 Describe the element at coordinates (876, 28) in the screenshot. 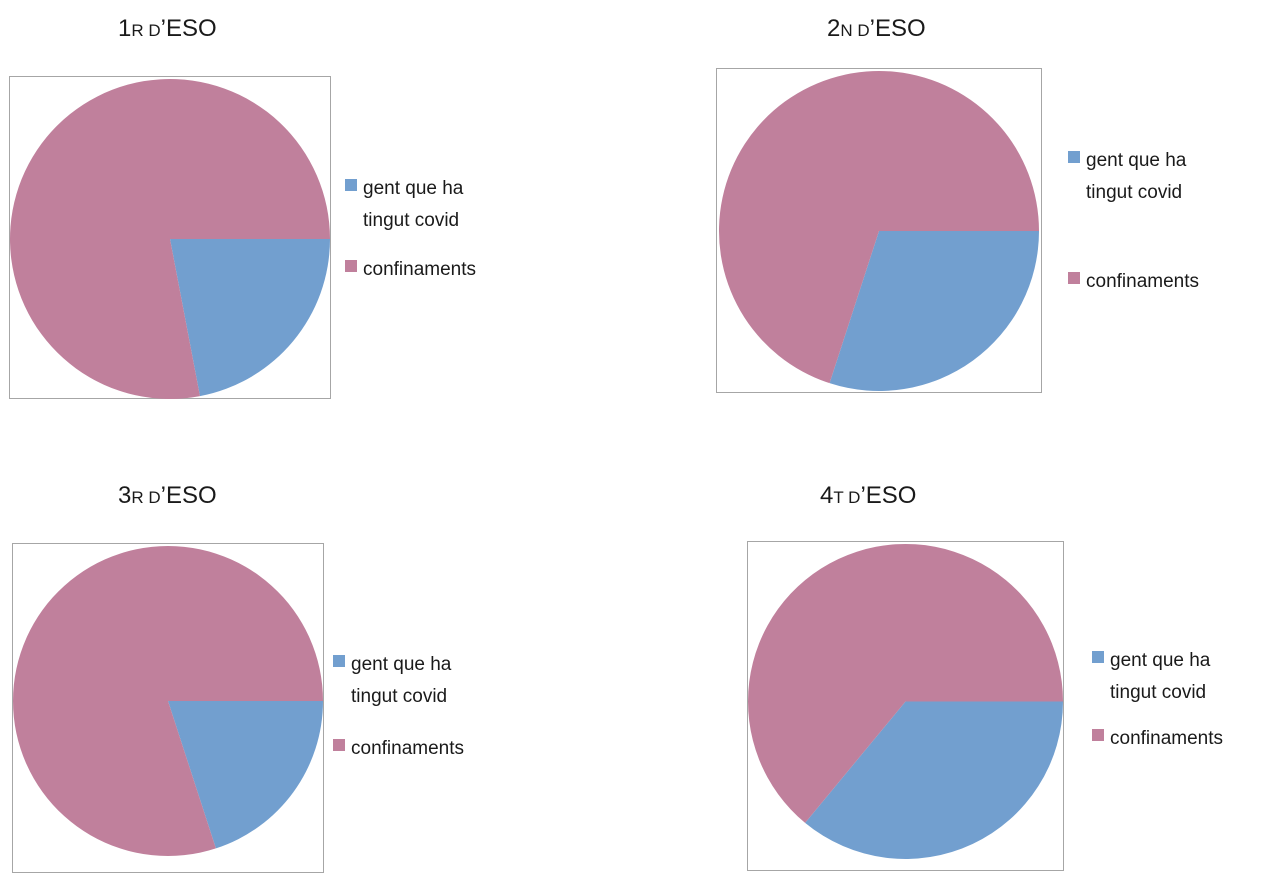

I see `chart-2-title: 2N D’ESO` at that location.